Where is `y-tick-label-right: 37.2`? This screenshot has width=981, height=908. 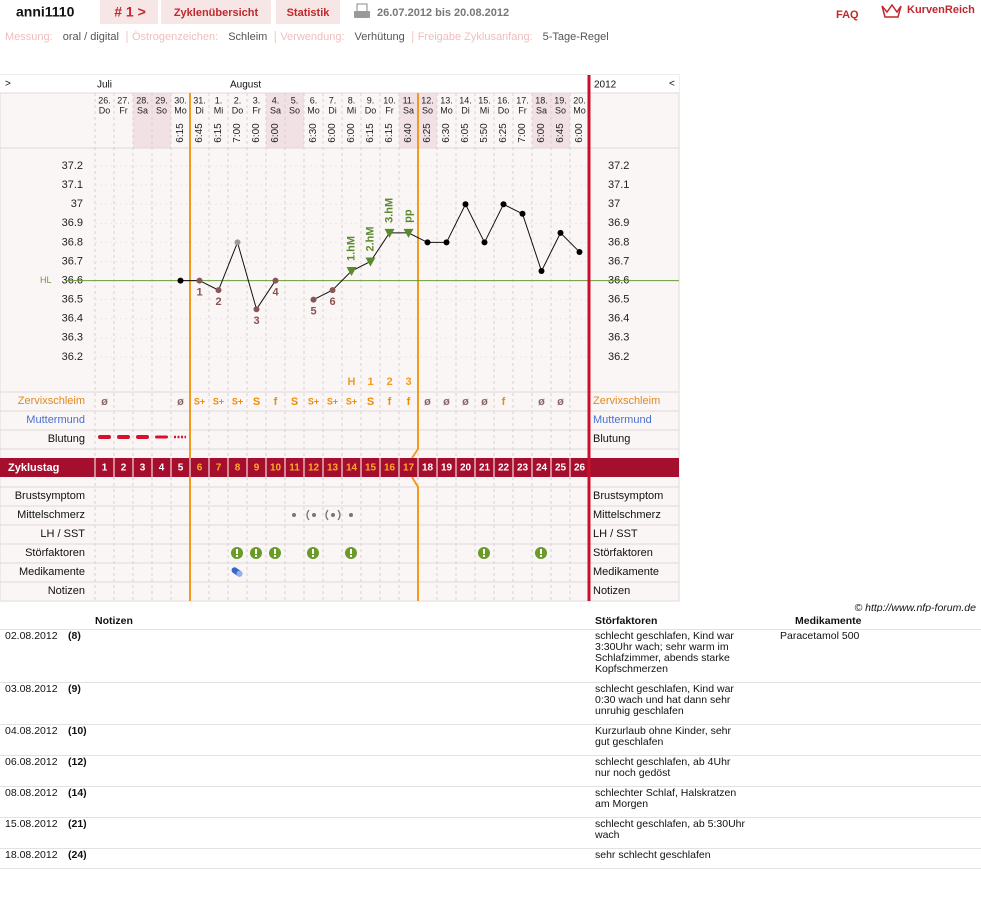
y-tick-label-right: 37.2 is located at coordinates (618, 166).